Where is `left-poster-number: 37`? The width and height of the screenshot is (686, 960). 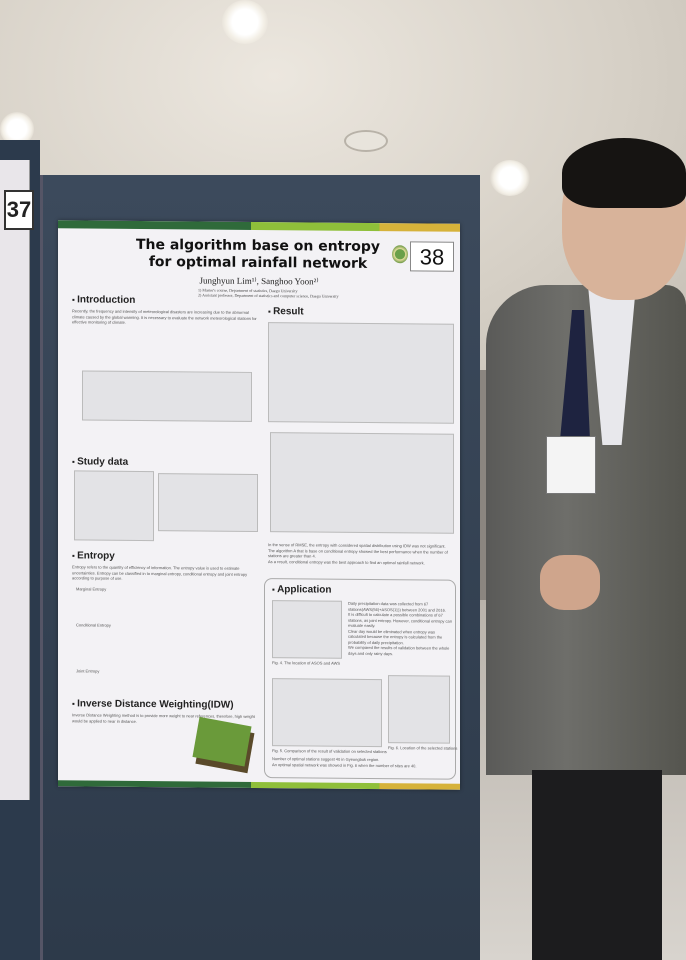
left-poster-number: 37 is located at coordinates (19, 210).